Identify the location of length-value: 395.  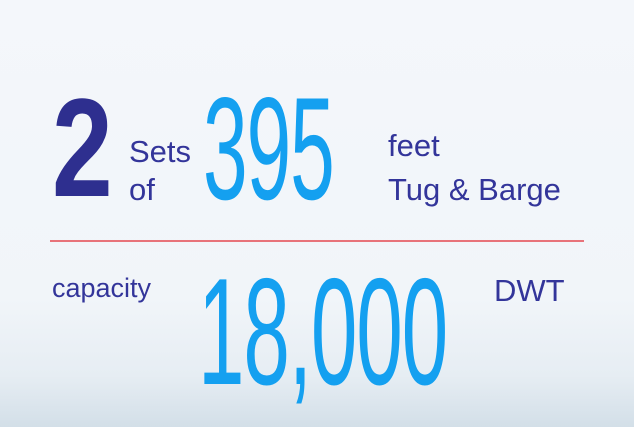
(269, 148).